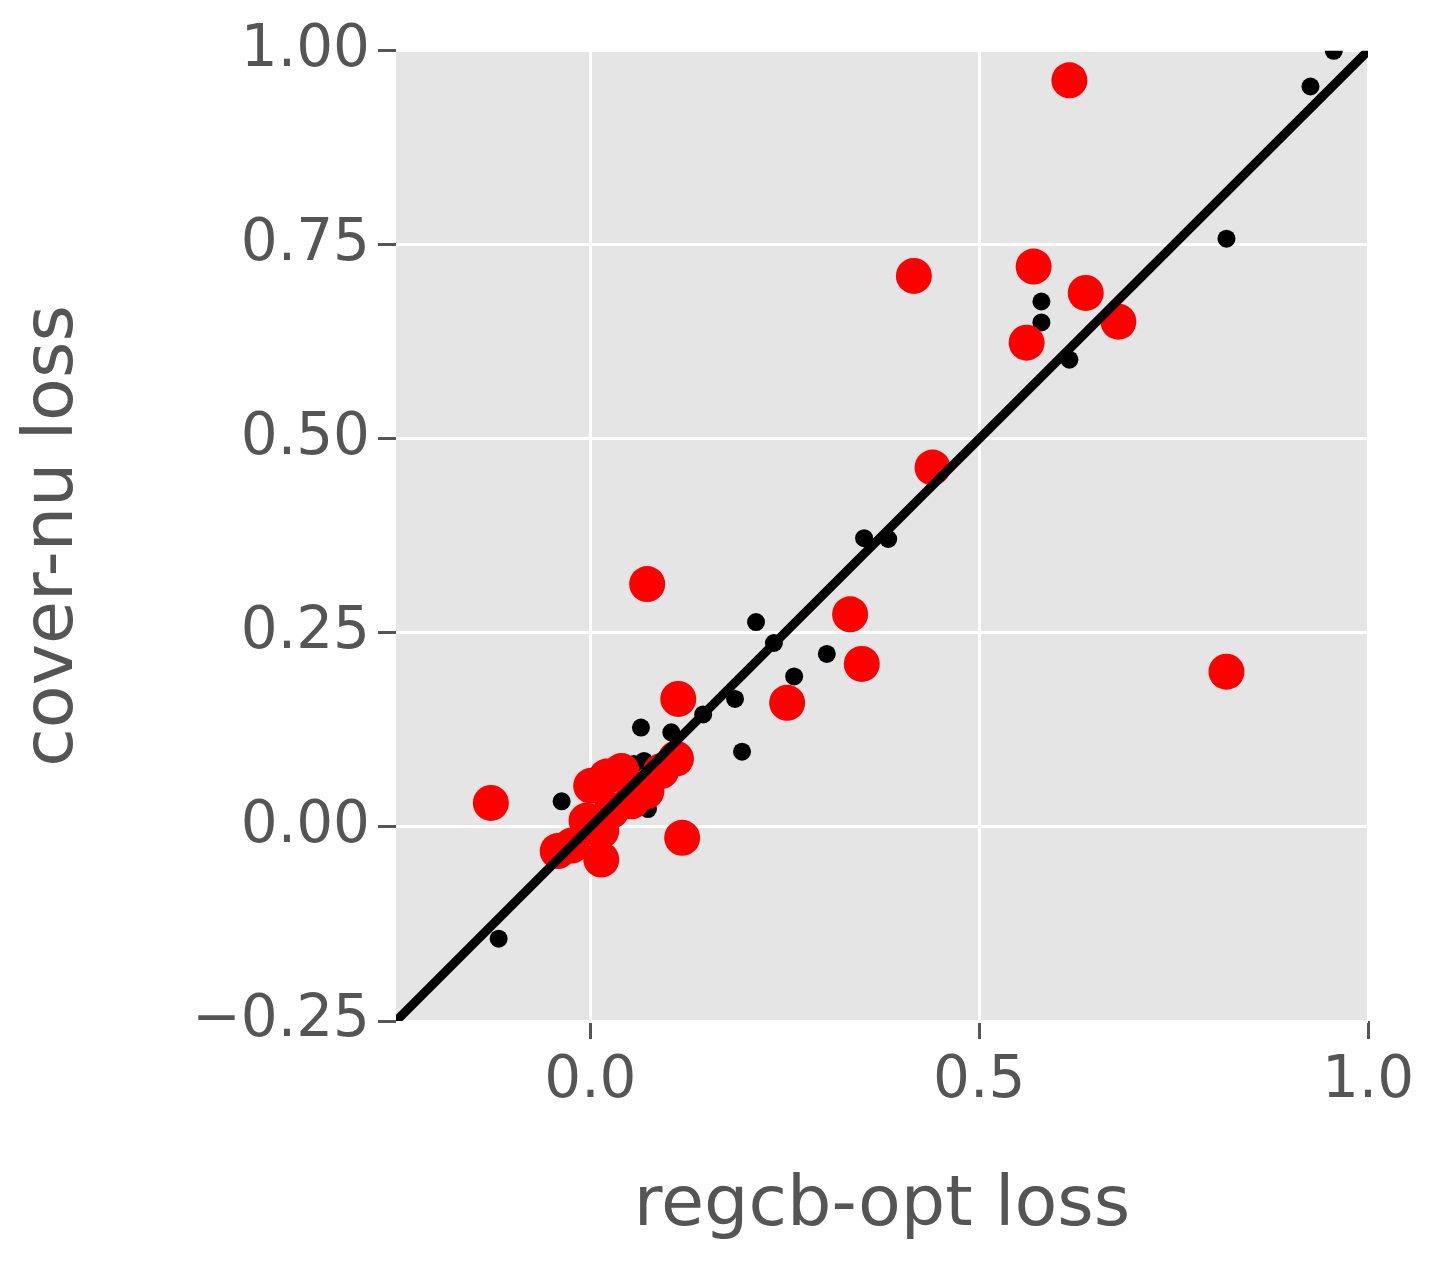 This screenshot has height=1261, width=1437. I want to click on y-tick-label: −0.25, so click(281, 1016).